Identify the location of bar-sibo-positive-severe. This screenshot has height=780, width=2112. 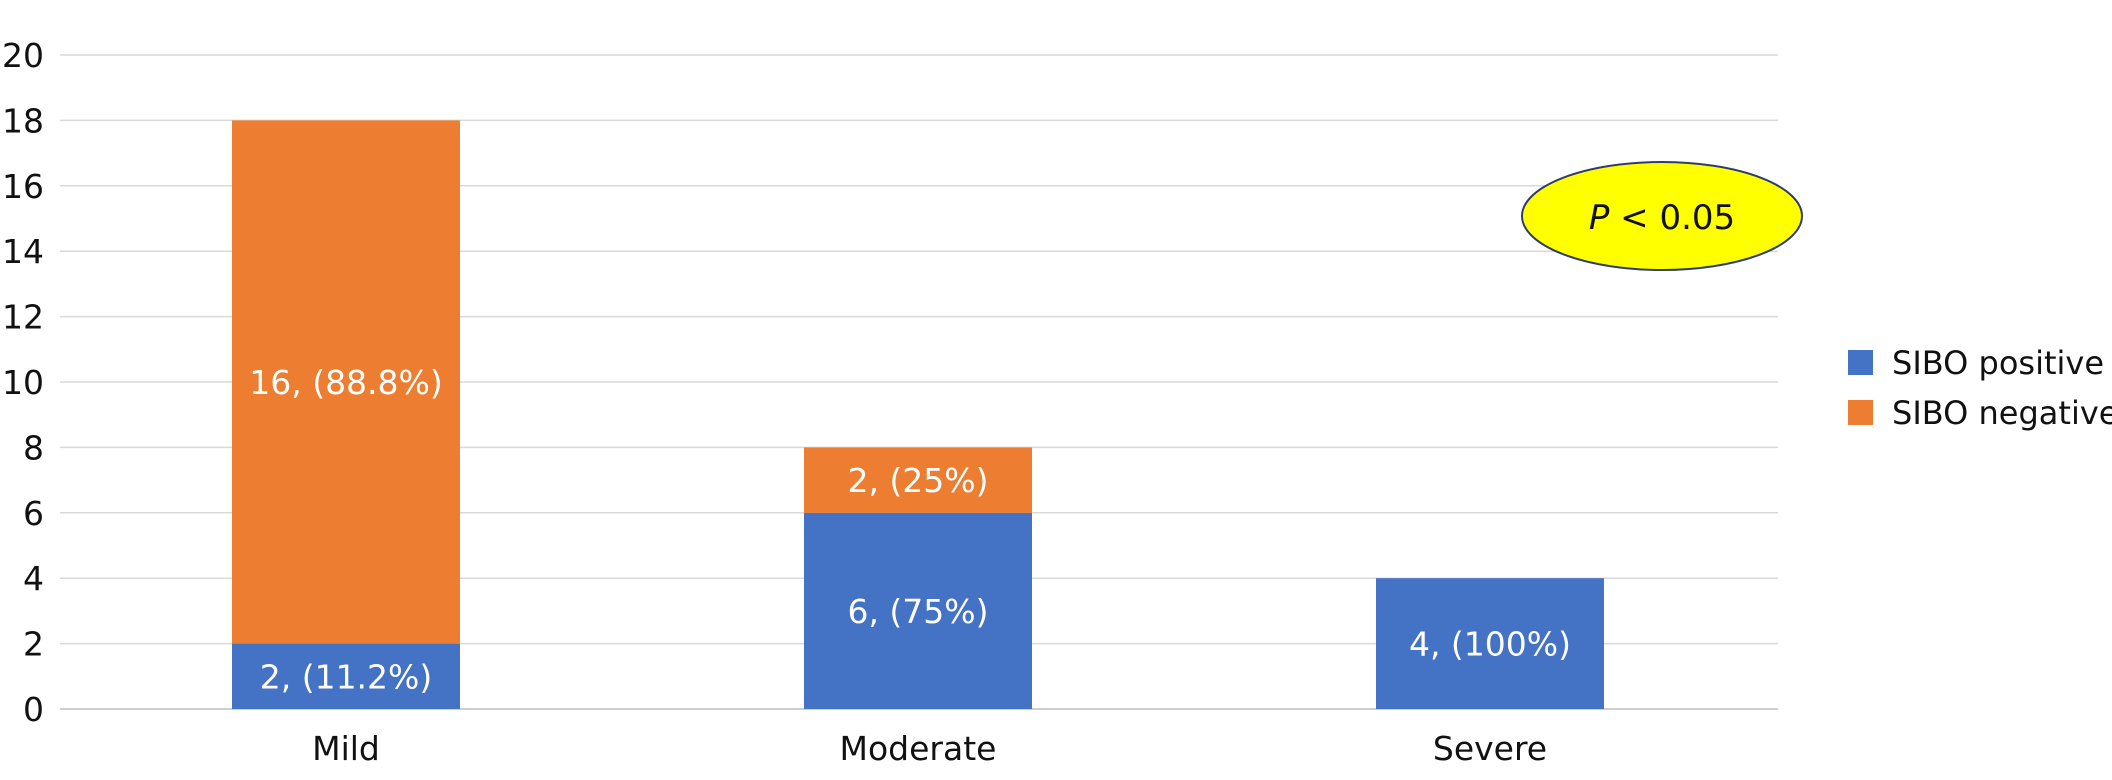
(1490, 643).